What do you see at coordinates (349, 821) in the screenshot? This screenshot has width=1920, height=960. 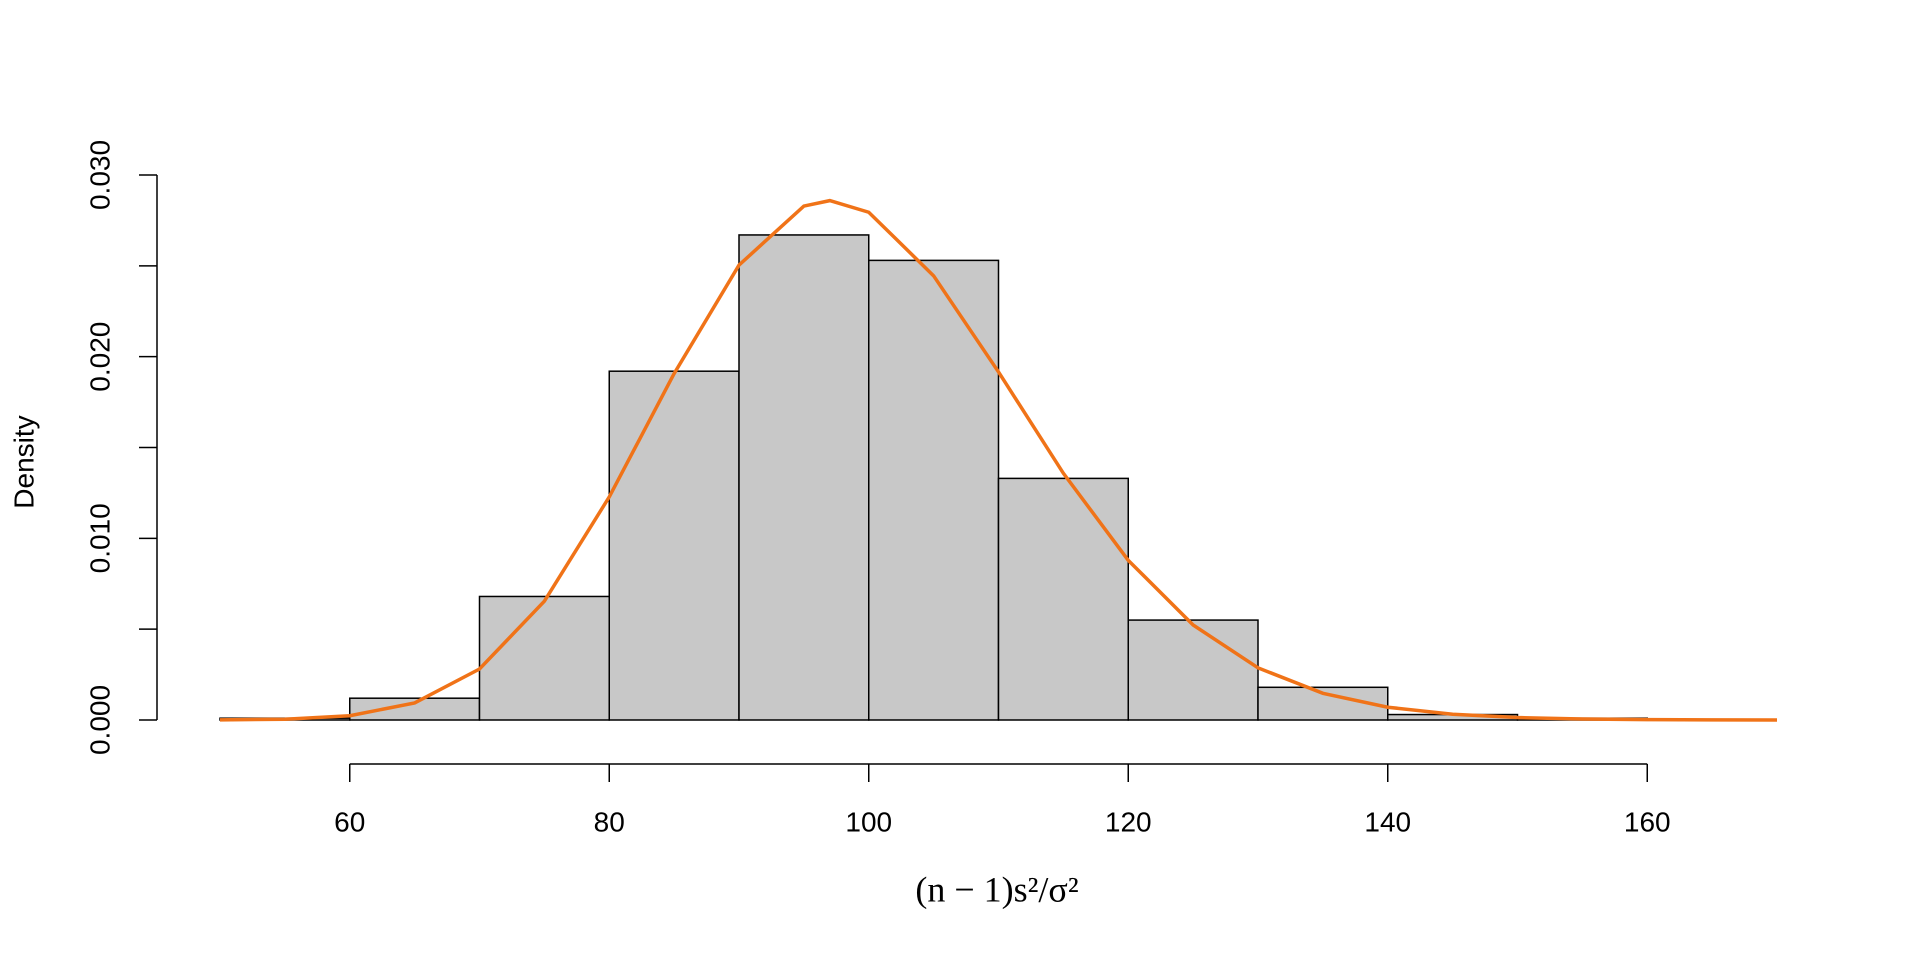 I see `x-tick-label: 60` at bounding box center [349, 821].